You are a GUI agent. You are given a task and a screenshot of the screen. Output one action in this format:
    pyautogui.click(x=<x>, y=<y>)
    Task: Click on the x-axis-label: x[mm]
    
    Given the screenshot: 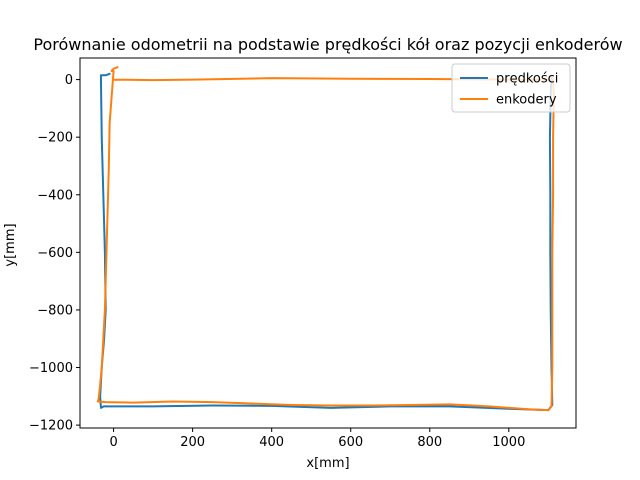 What is the action you would take?
    pyautogui.click(x=327, y=463)
    